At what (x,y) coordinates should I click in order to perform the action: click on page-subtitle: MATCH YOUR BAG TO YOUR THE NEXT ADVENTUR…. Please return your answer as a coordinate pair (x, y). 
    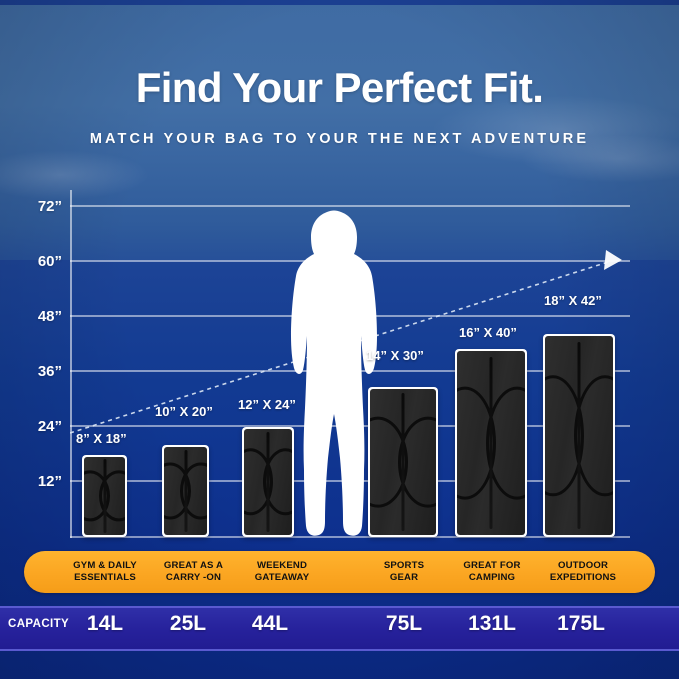
    Looking at the image, I should click on (339, 139).